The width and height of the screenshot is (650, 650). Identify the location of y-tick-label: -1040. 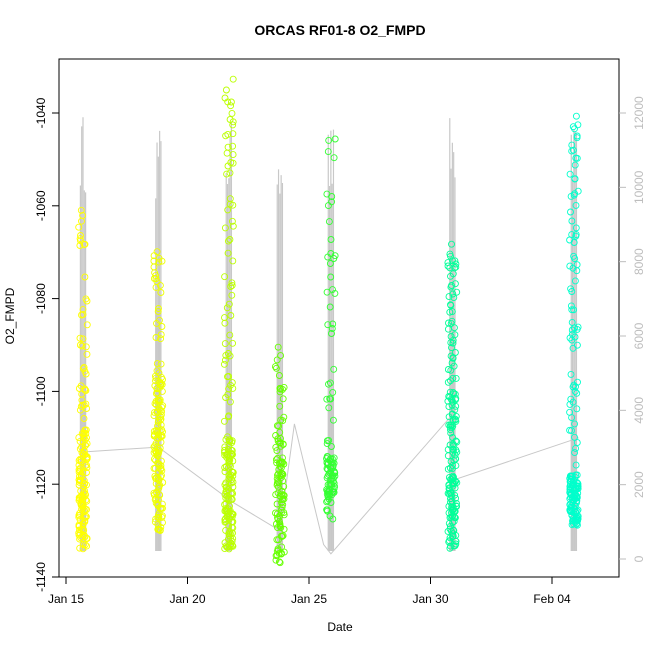
(41, 112).